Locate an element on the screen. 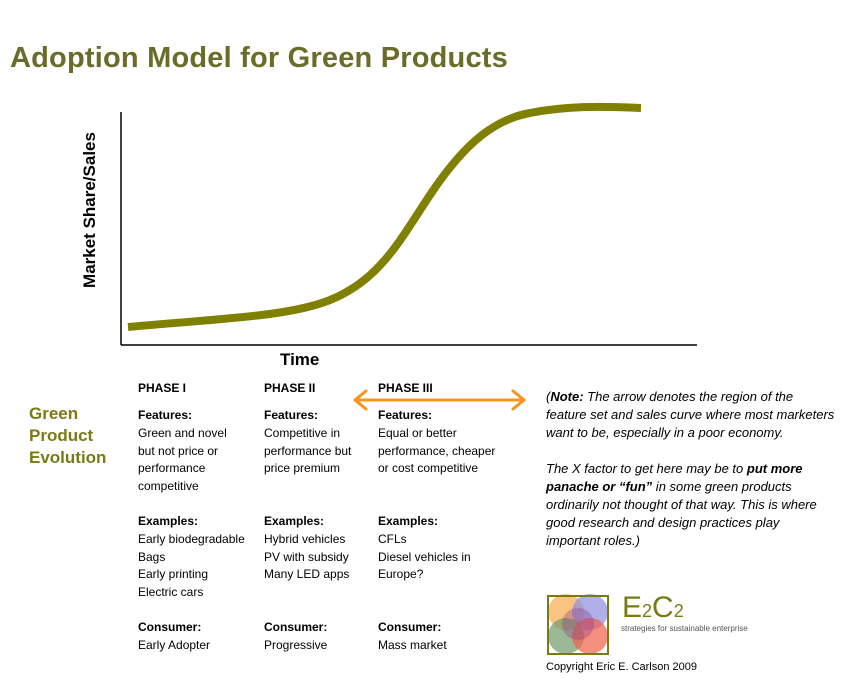 This screenshot has width=864, height=692. consumer-value: Progressive is located at coordinates (296, 644).